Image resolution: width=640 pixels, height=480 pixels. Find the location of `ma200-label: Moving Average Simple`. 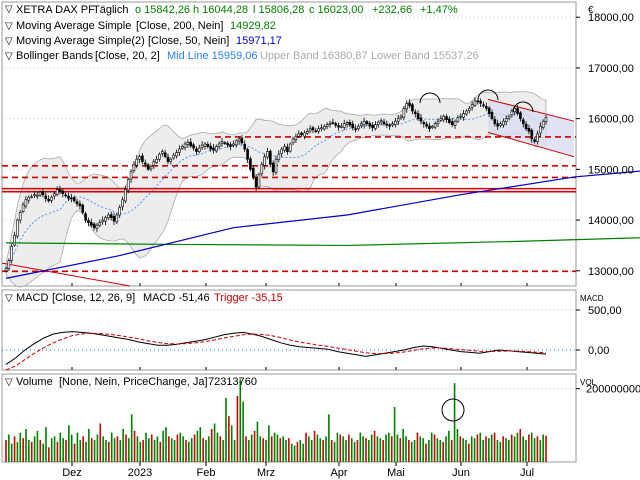

ma200-label: Moving Average Simple is located at coordinates (73, 26).